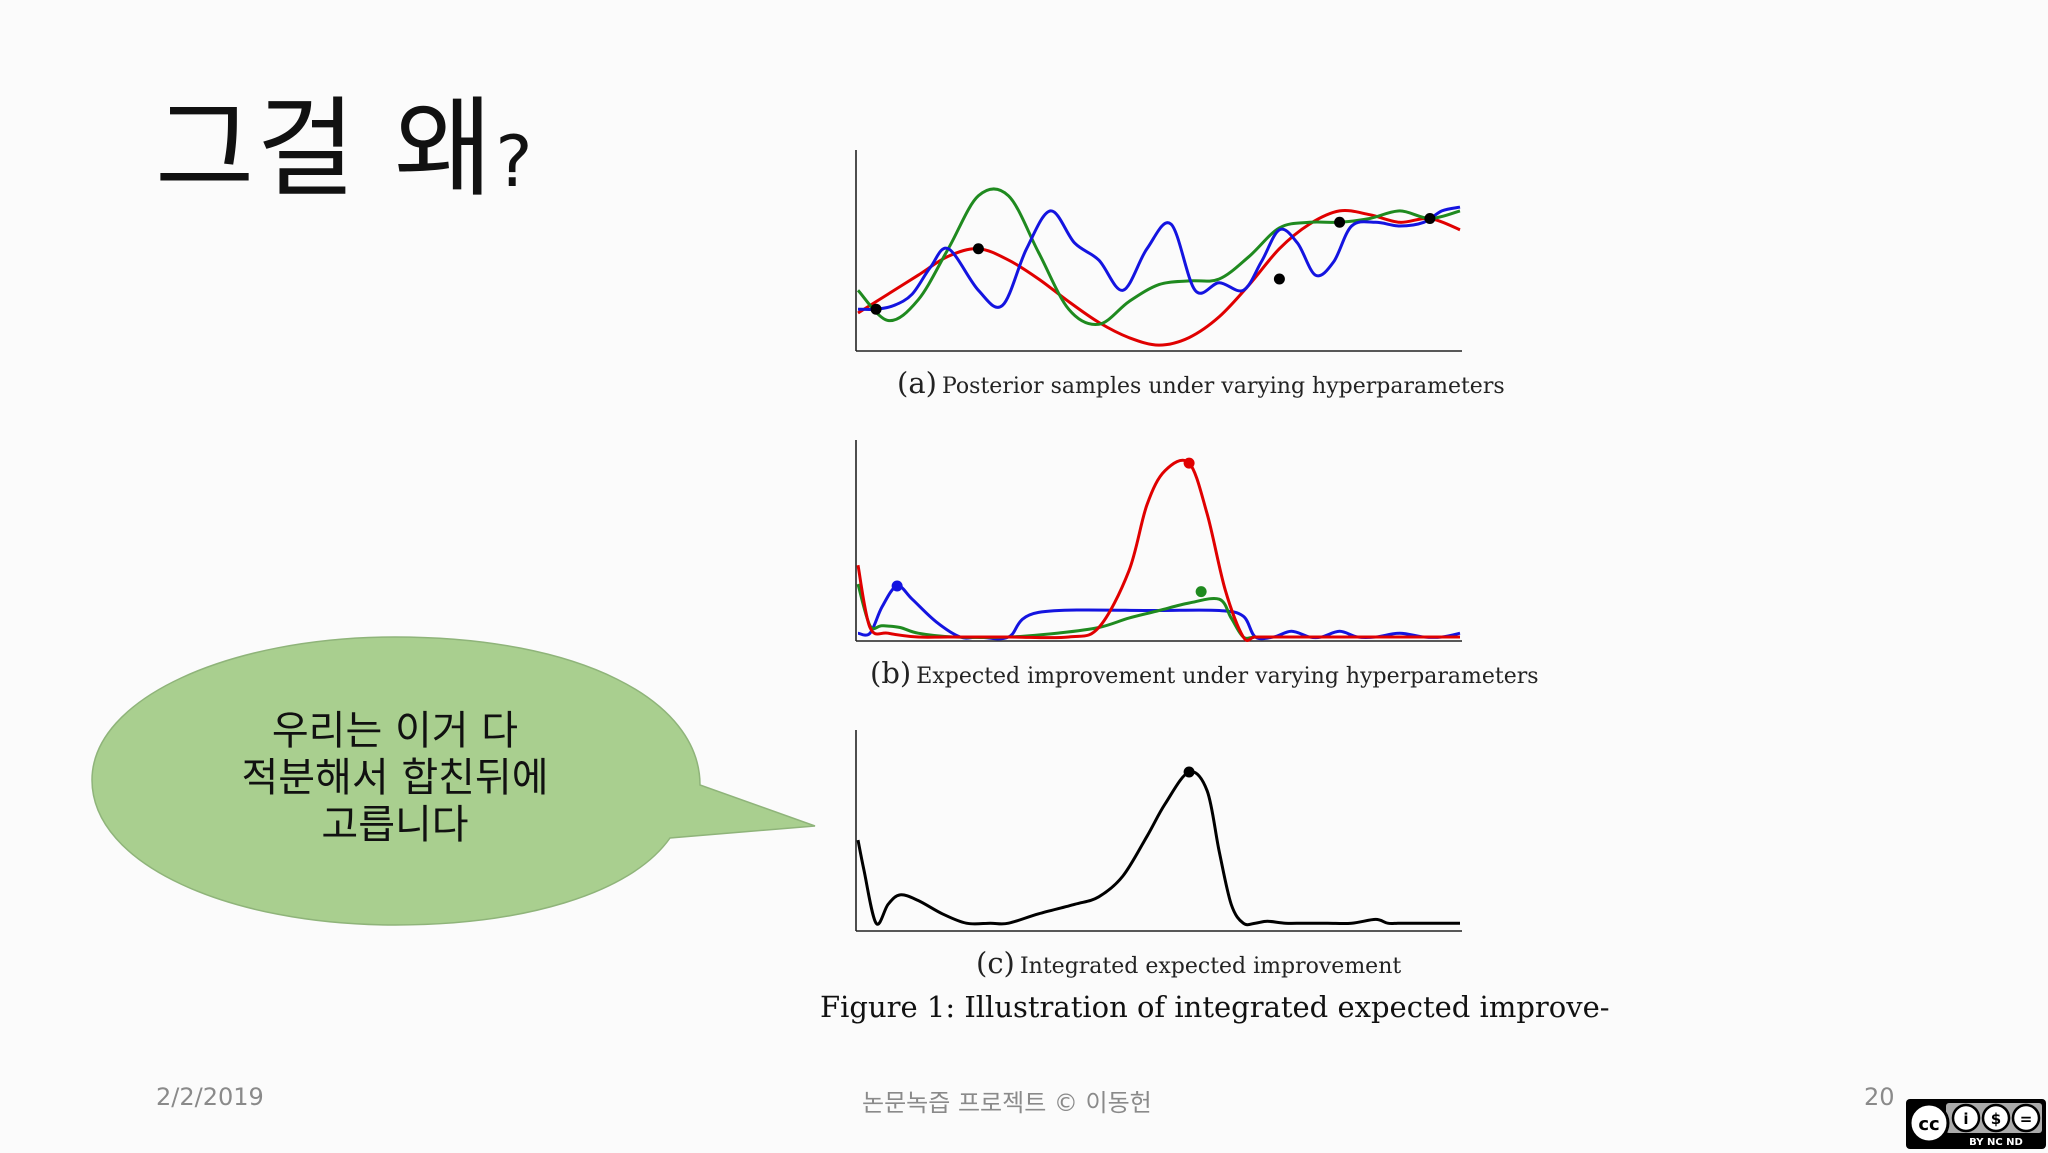 This screenshot has width=2048, height=1153. What do you see at coordinates (515, 162) in the screenshot?
I see `title-question-mark: ?` at bounding box center [515, 162].